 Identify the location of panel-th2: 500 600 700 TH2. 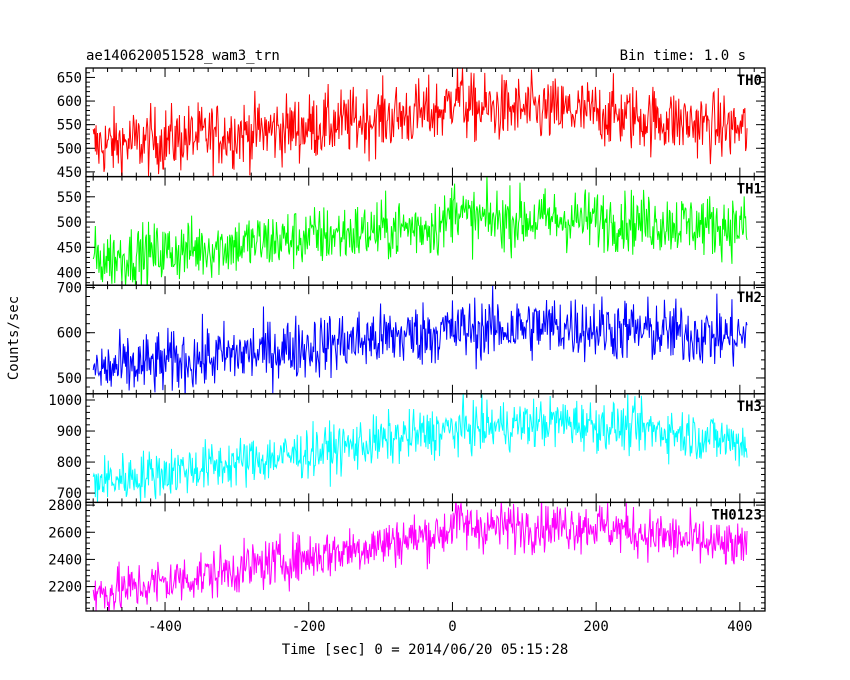
(411, 337).